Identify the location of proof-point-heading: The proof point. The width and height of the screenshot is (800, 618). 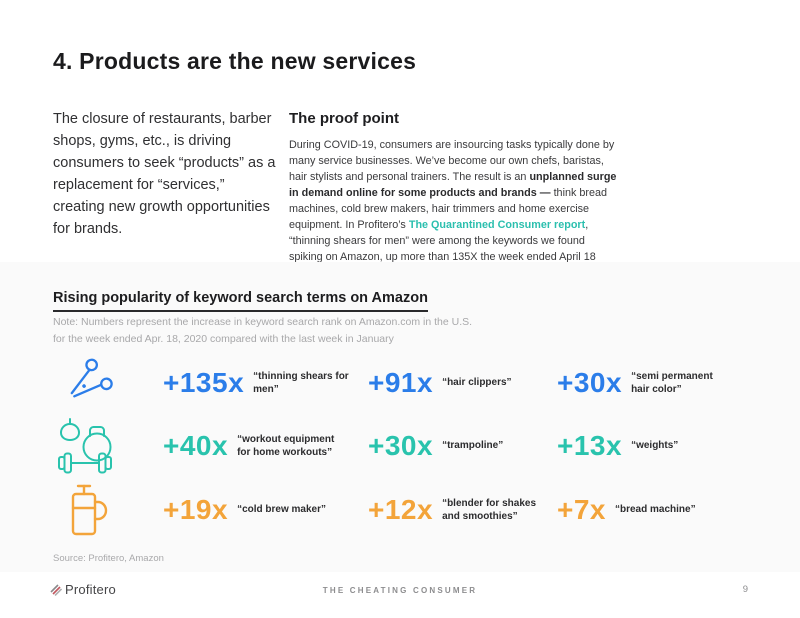
(344, 118).